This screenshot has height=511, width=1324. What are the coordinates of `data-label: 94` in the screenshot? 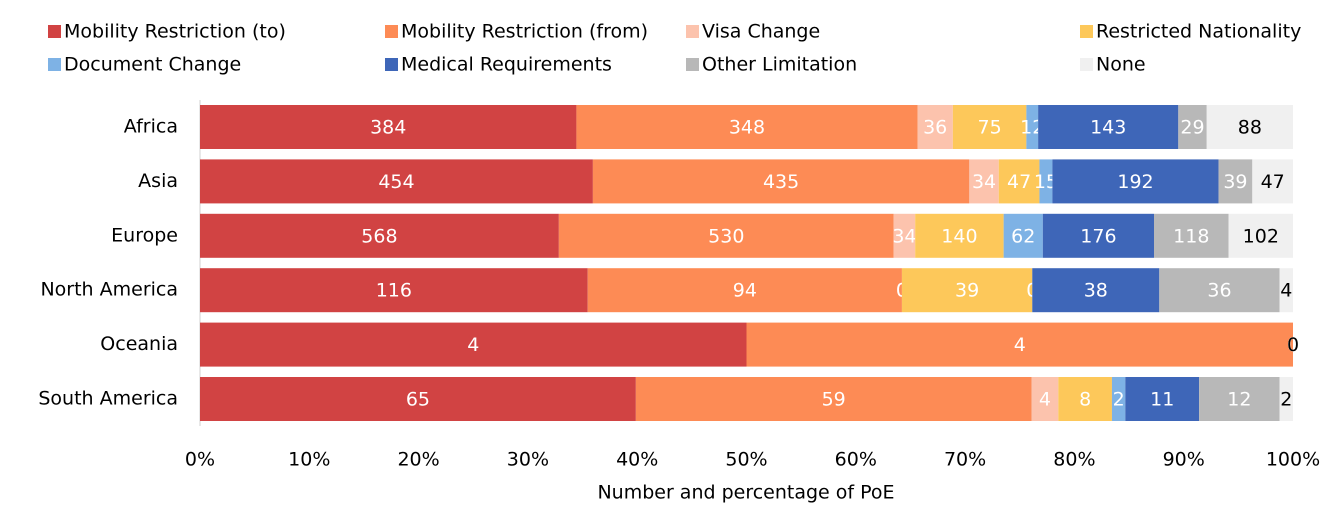 It's located at (745, 291).